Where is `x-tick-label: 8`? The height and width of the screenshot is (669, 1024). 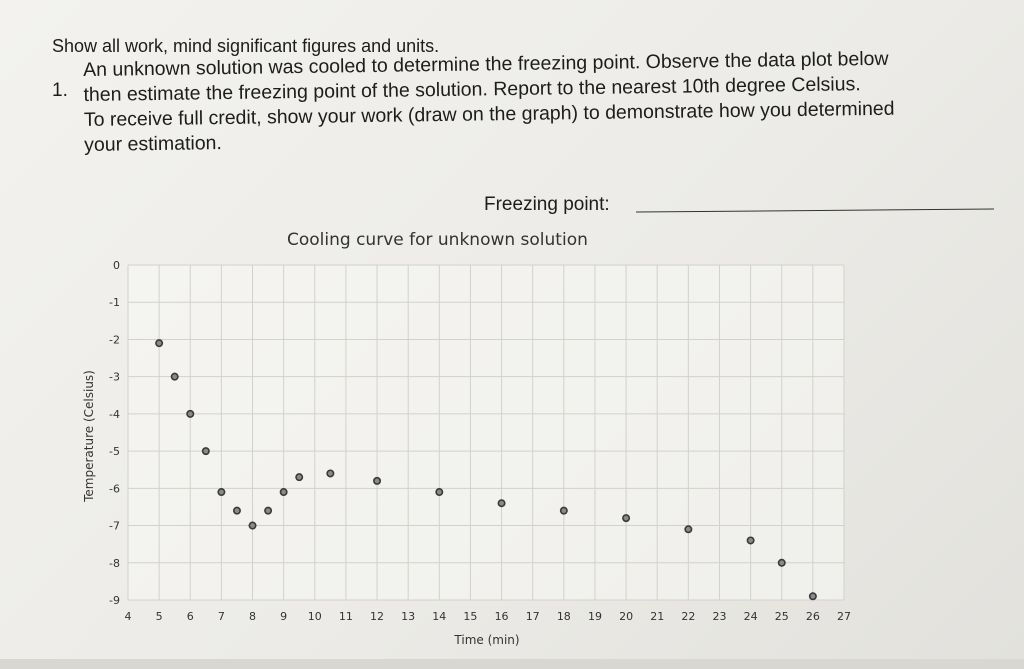 x-tick-label: 8 is located at coordinates (252, 616).